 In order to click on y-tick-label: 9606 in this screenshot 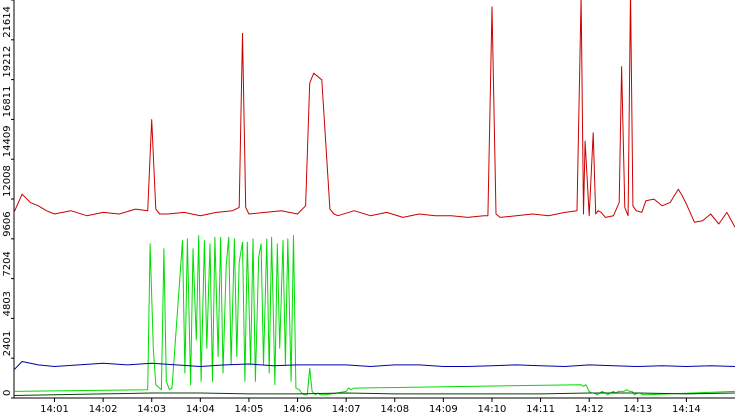, I will do `click(7, 223)`.